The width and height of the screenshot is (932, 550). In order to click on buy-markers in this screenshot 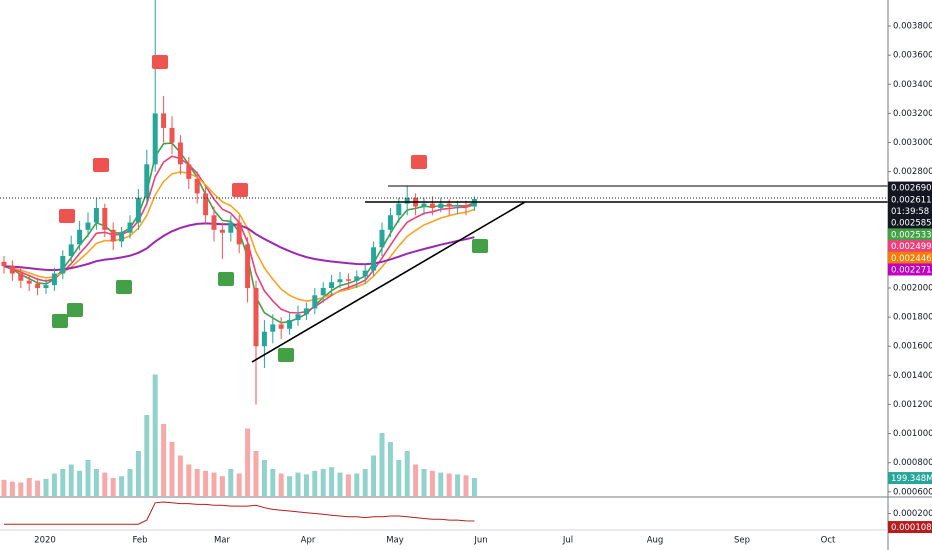, I will do `click(270, 300)`.